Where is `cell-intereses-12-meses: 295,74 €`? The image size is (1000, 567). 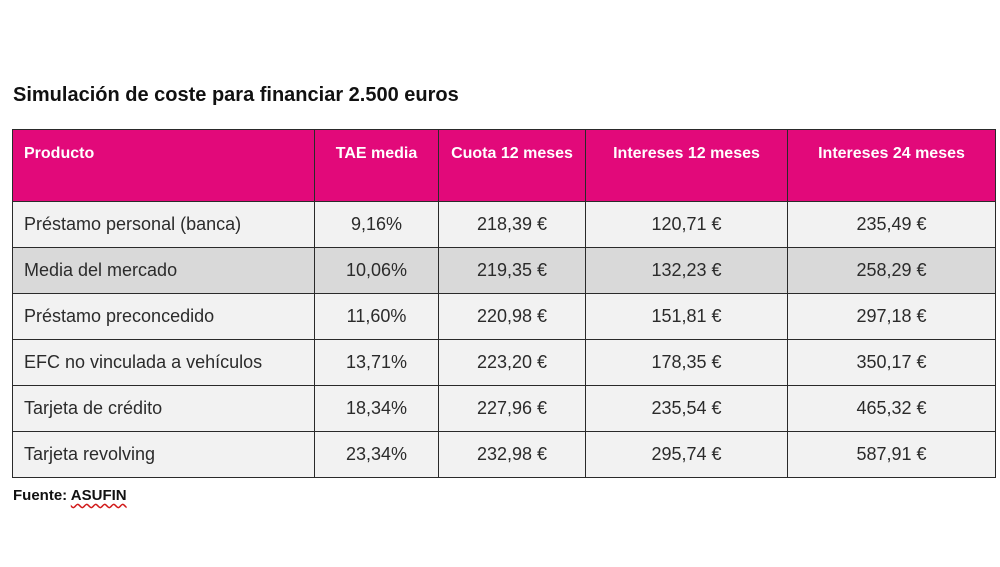 cell-intereses-12-meses: 295,74 € is located at coordinates (686, 454).